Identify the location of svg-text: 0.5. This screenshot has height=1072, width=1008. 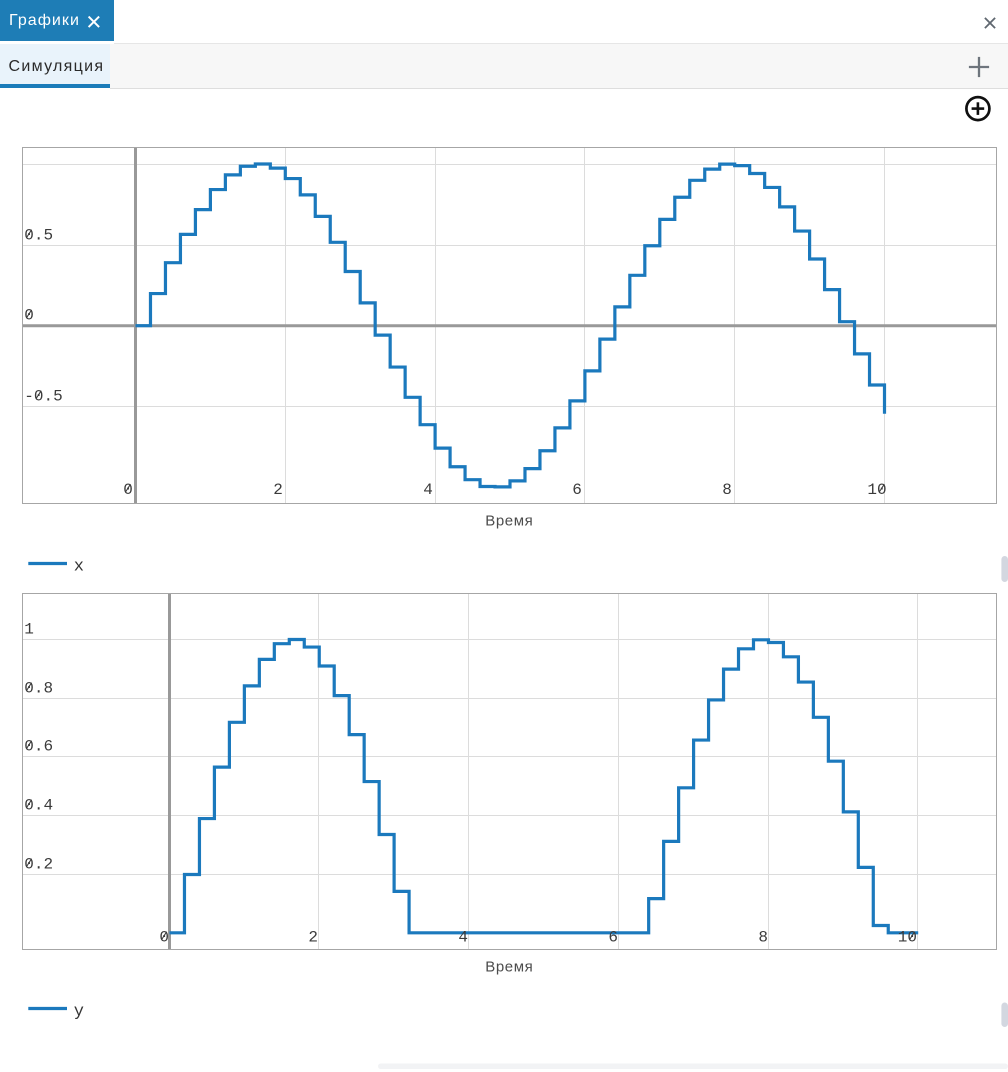
(38, 236).